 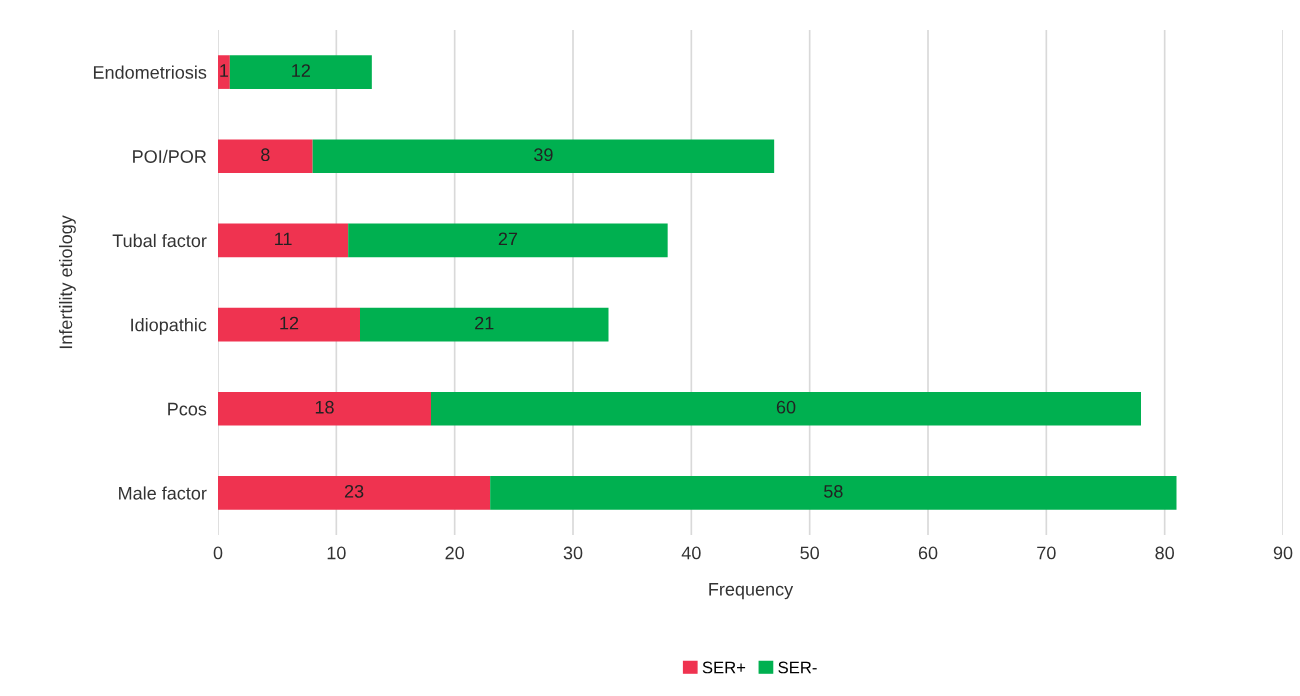 What do you see at coordinates (1046, 553) in the screenshot?
I see `x-tick-label: 70` at bounding box center [1046, 553].